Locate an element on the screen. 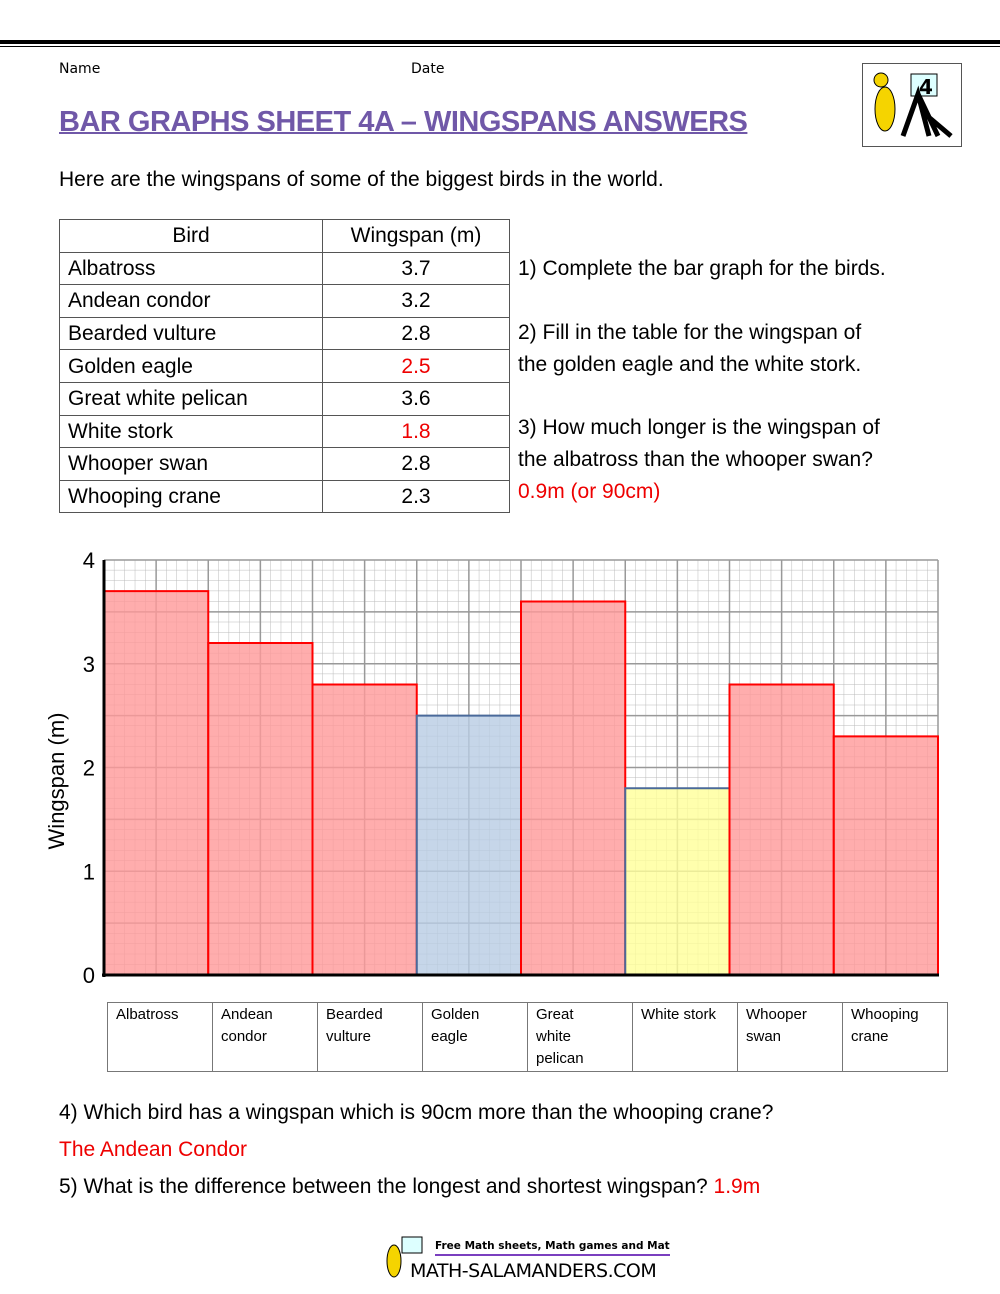 The image size is (1000, 1294). bar-whooper-swan is located at coordinates (781, 829).